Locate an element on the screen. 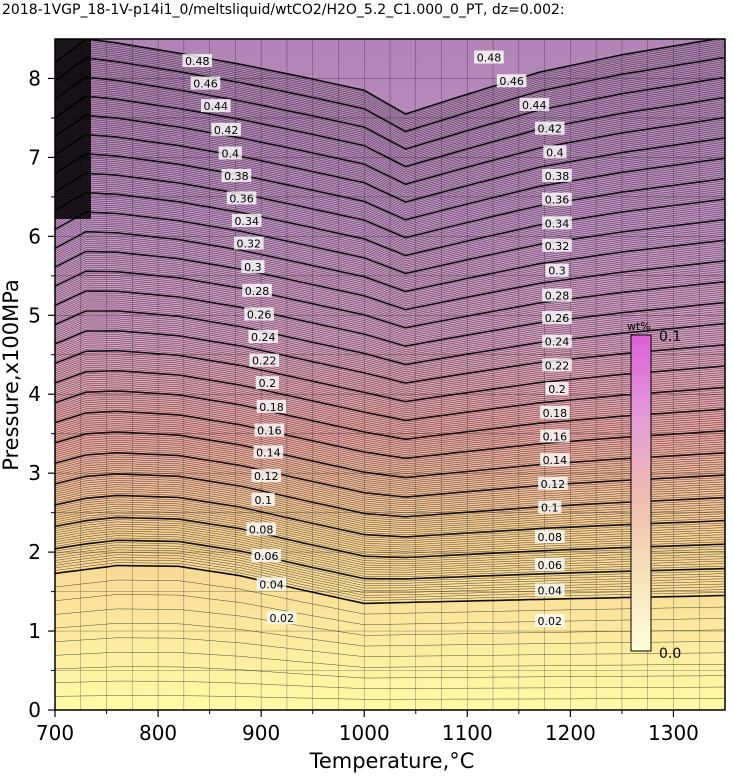 This screenshot has height=776, width=734. contour-label-text: 0.22 is located at coordinates (557, 365).